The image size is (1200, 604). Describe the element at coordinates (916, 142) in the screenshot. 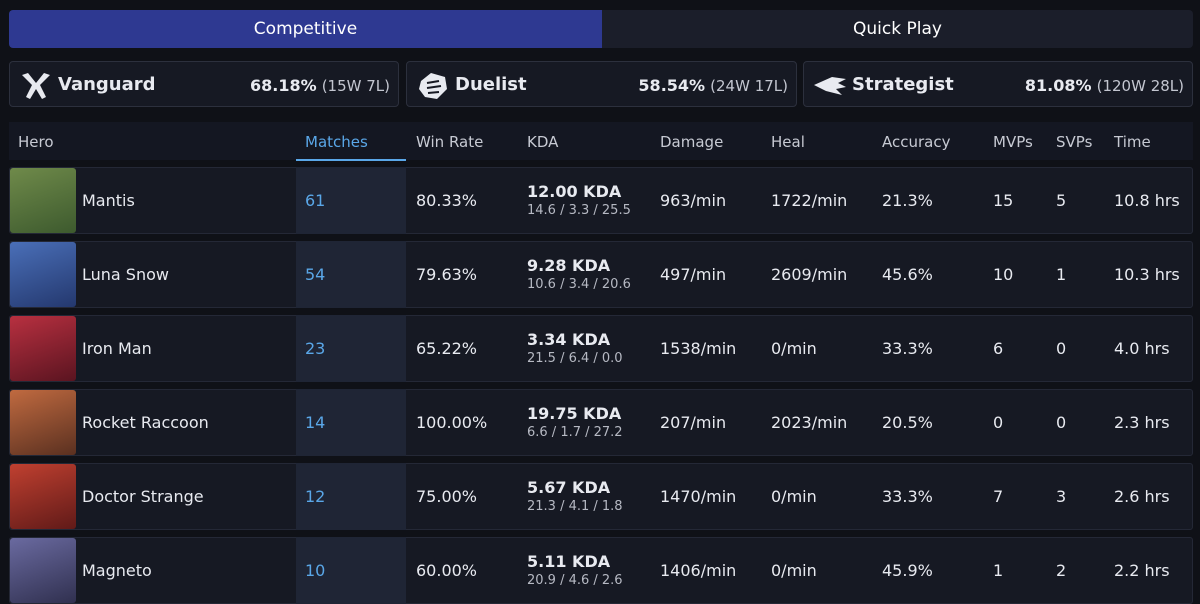

I see `column-header: Accuracy` at that location.